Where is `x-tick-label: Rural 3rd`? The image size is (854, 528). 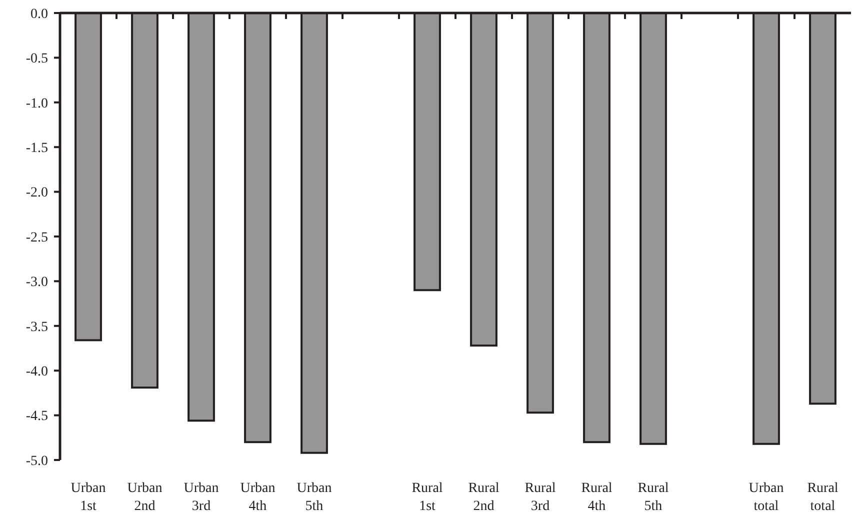 x-tick-label: Rural 3rd is located at coordinates (540, 497).